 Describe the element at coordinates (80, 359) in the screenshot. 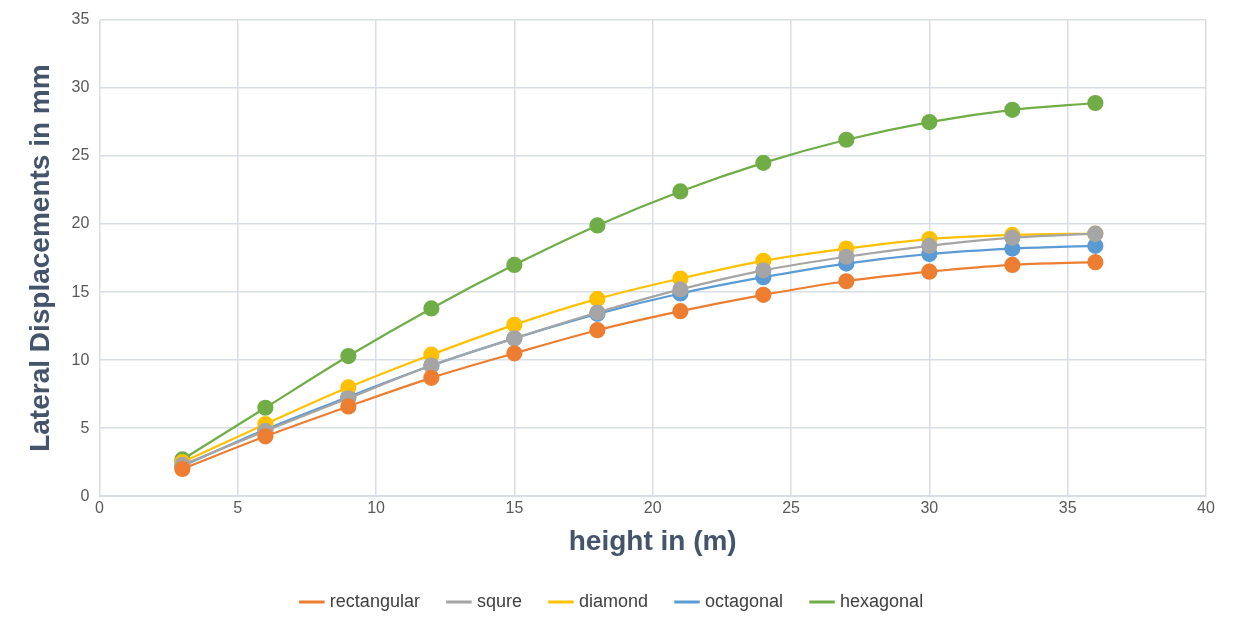

I see `y-tick-label: 10` at that location.